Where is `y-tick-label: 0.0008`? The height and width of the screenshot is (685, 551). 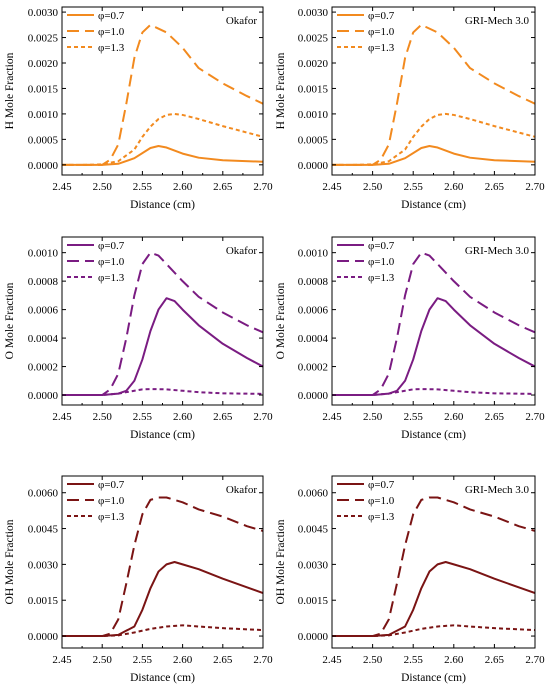 y-tick-label: 0.0008 is located at coordinates (313, 282).